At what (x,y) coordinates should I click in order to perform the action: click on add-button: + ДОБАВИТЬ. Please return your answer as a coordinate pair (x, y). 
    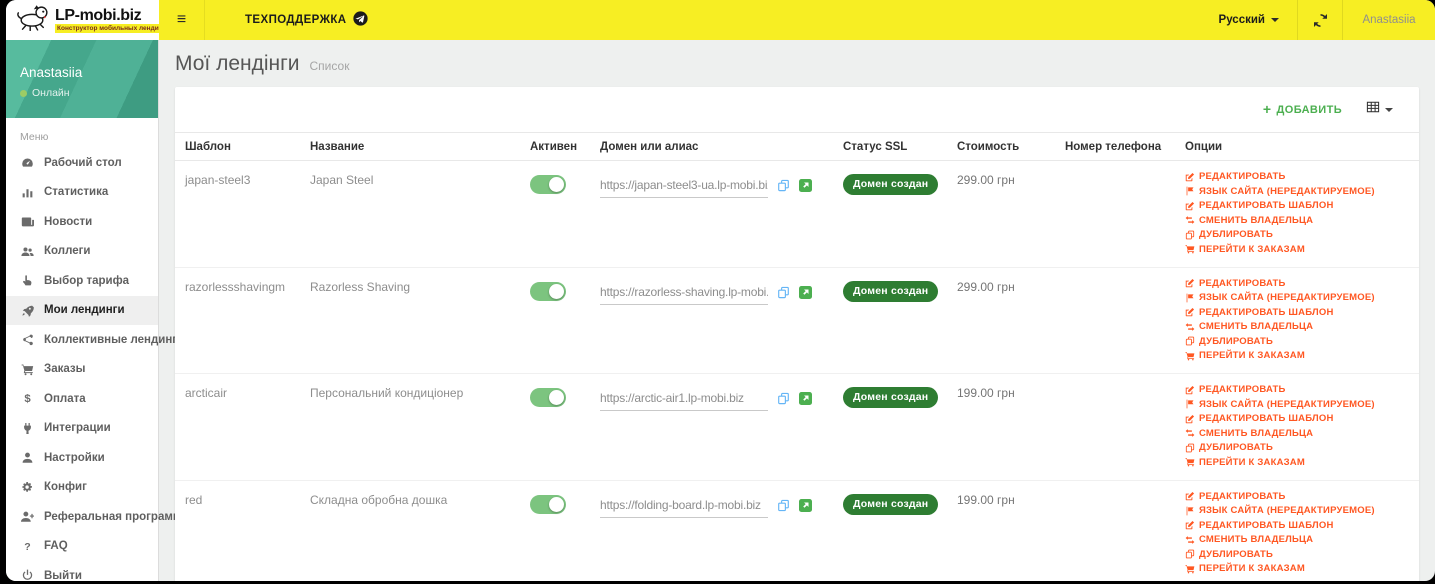
    Looking at the image, I should click on (1302, 108).